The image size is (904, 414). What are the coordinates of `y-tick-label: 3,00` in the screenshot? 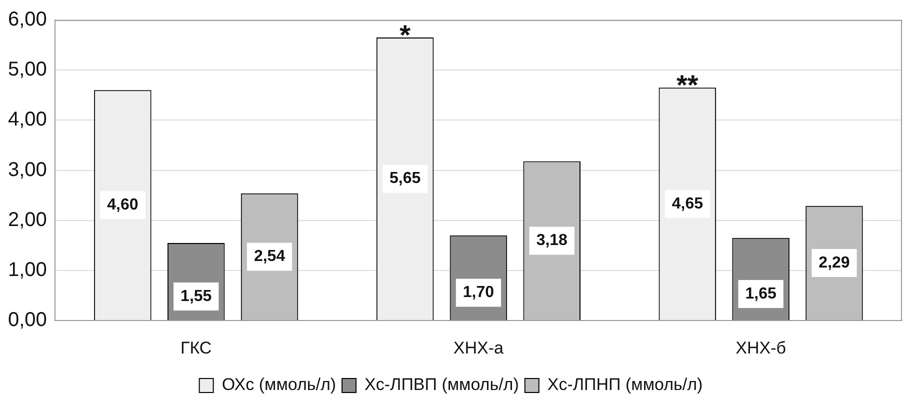 It's located at (27, 169).